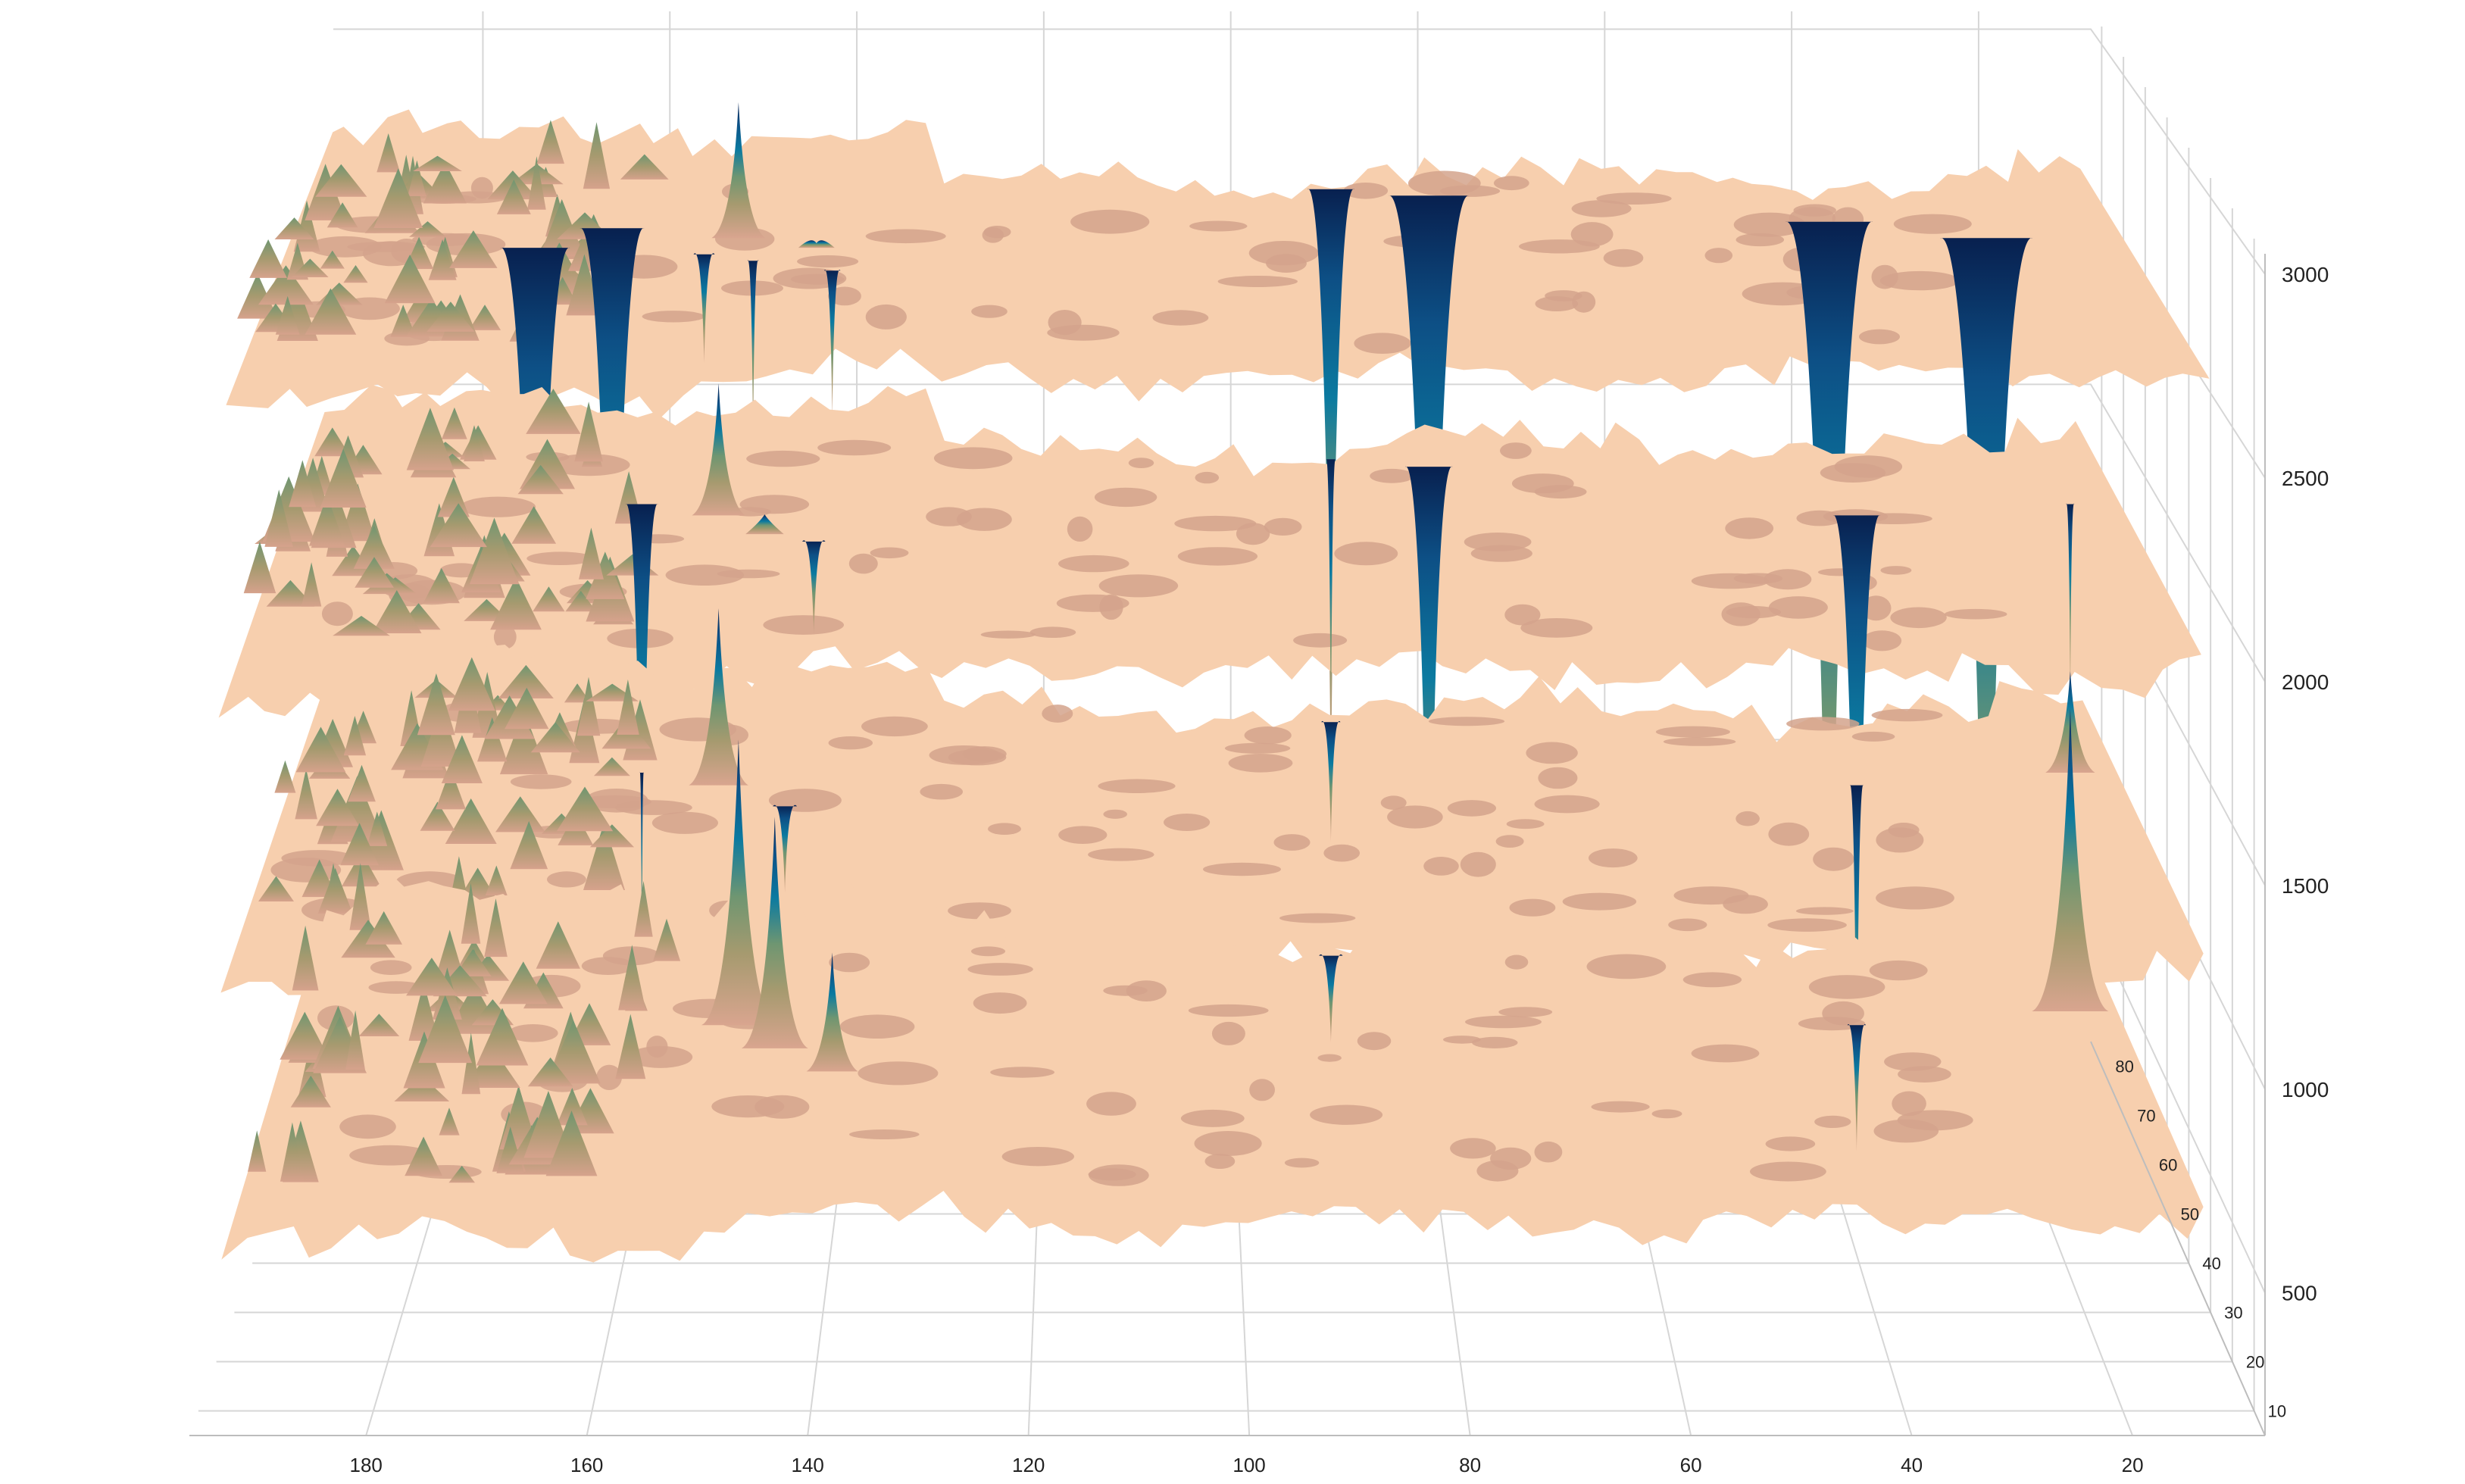 The width and height of the screenshot is (2465, 1484). I want to click on x-tick-label: 120, so click(1029, 1465).